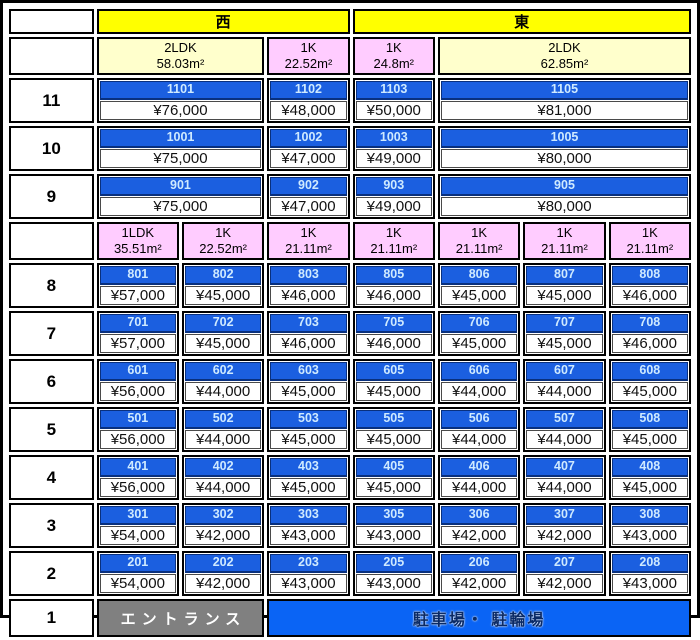 The width and height of the screenshot is (700, 640). What do you see at coordinates (393, 467) in the screenshot?
I see `room-number: 405` at bounding box center [393, 467].